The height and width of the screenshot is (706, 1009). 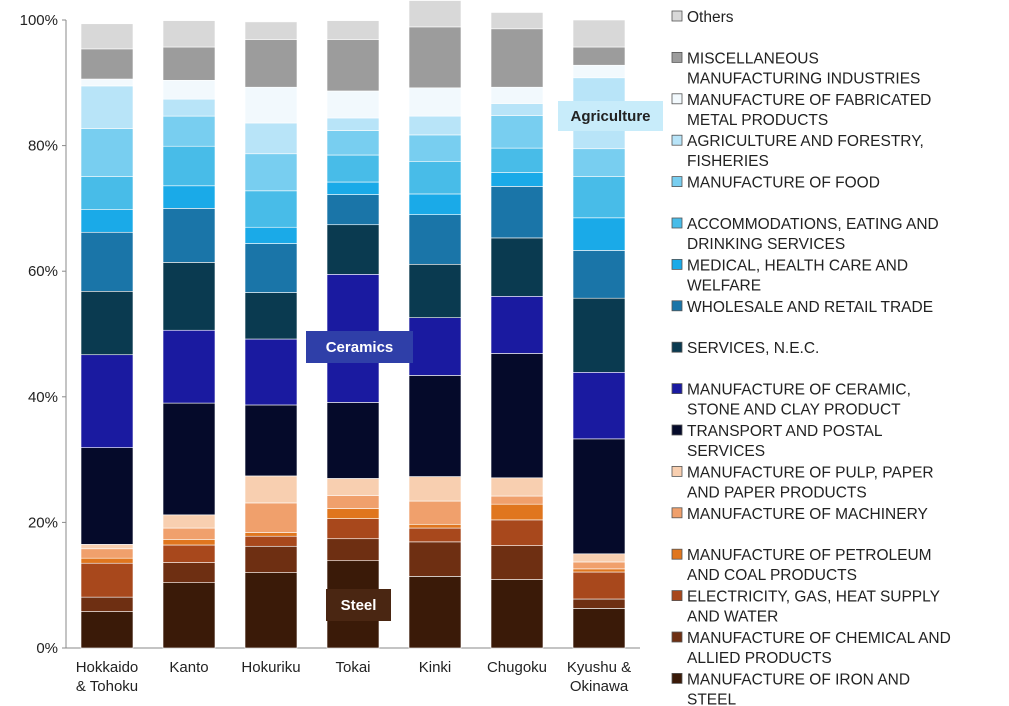 What do you see at coordinates (43, 146) in the screenshot?
I see `y-tick-label: 80%` at bounding box center [43, 146].